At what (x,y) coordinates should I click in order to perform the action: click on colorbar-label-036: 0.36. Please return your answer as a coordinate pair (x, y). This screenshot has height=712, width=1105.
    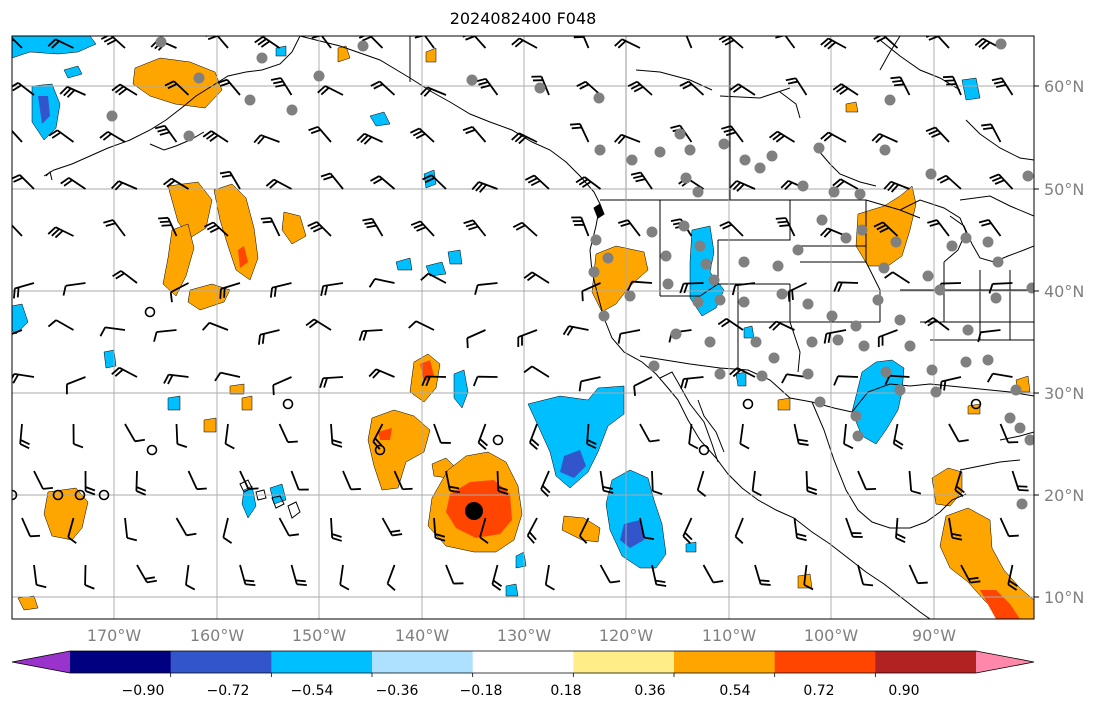
    Looking at the image, I should click on (650, 691).